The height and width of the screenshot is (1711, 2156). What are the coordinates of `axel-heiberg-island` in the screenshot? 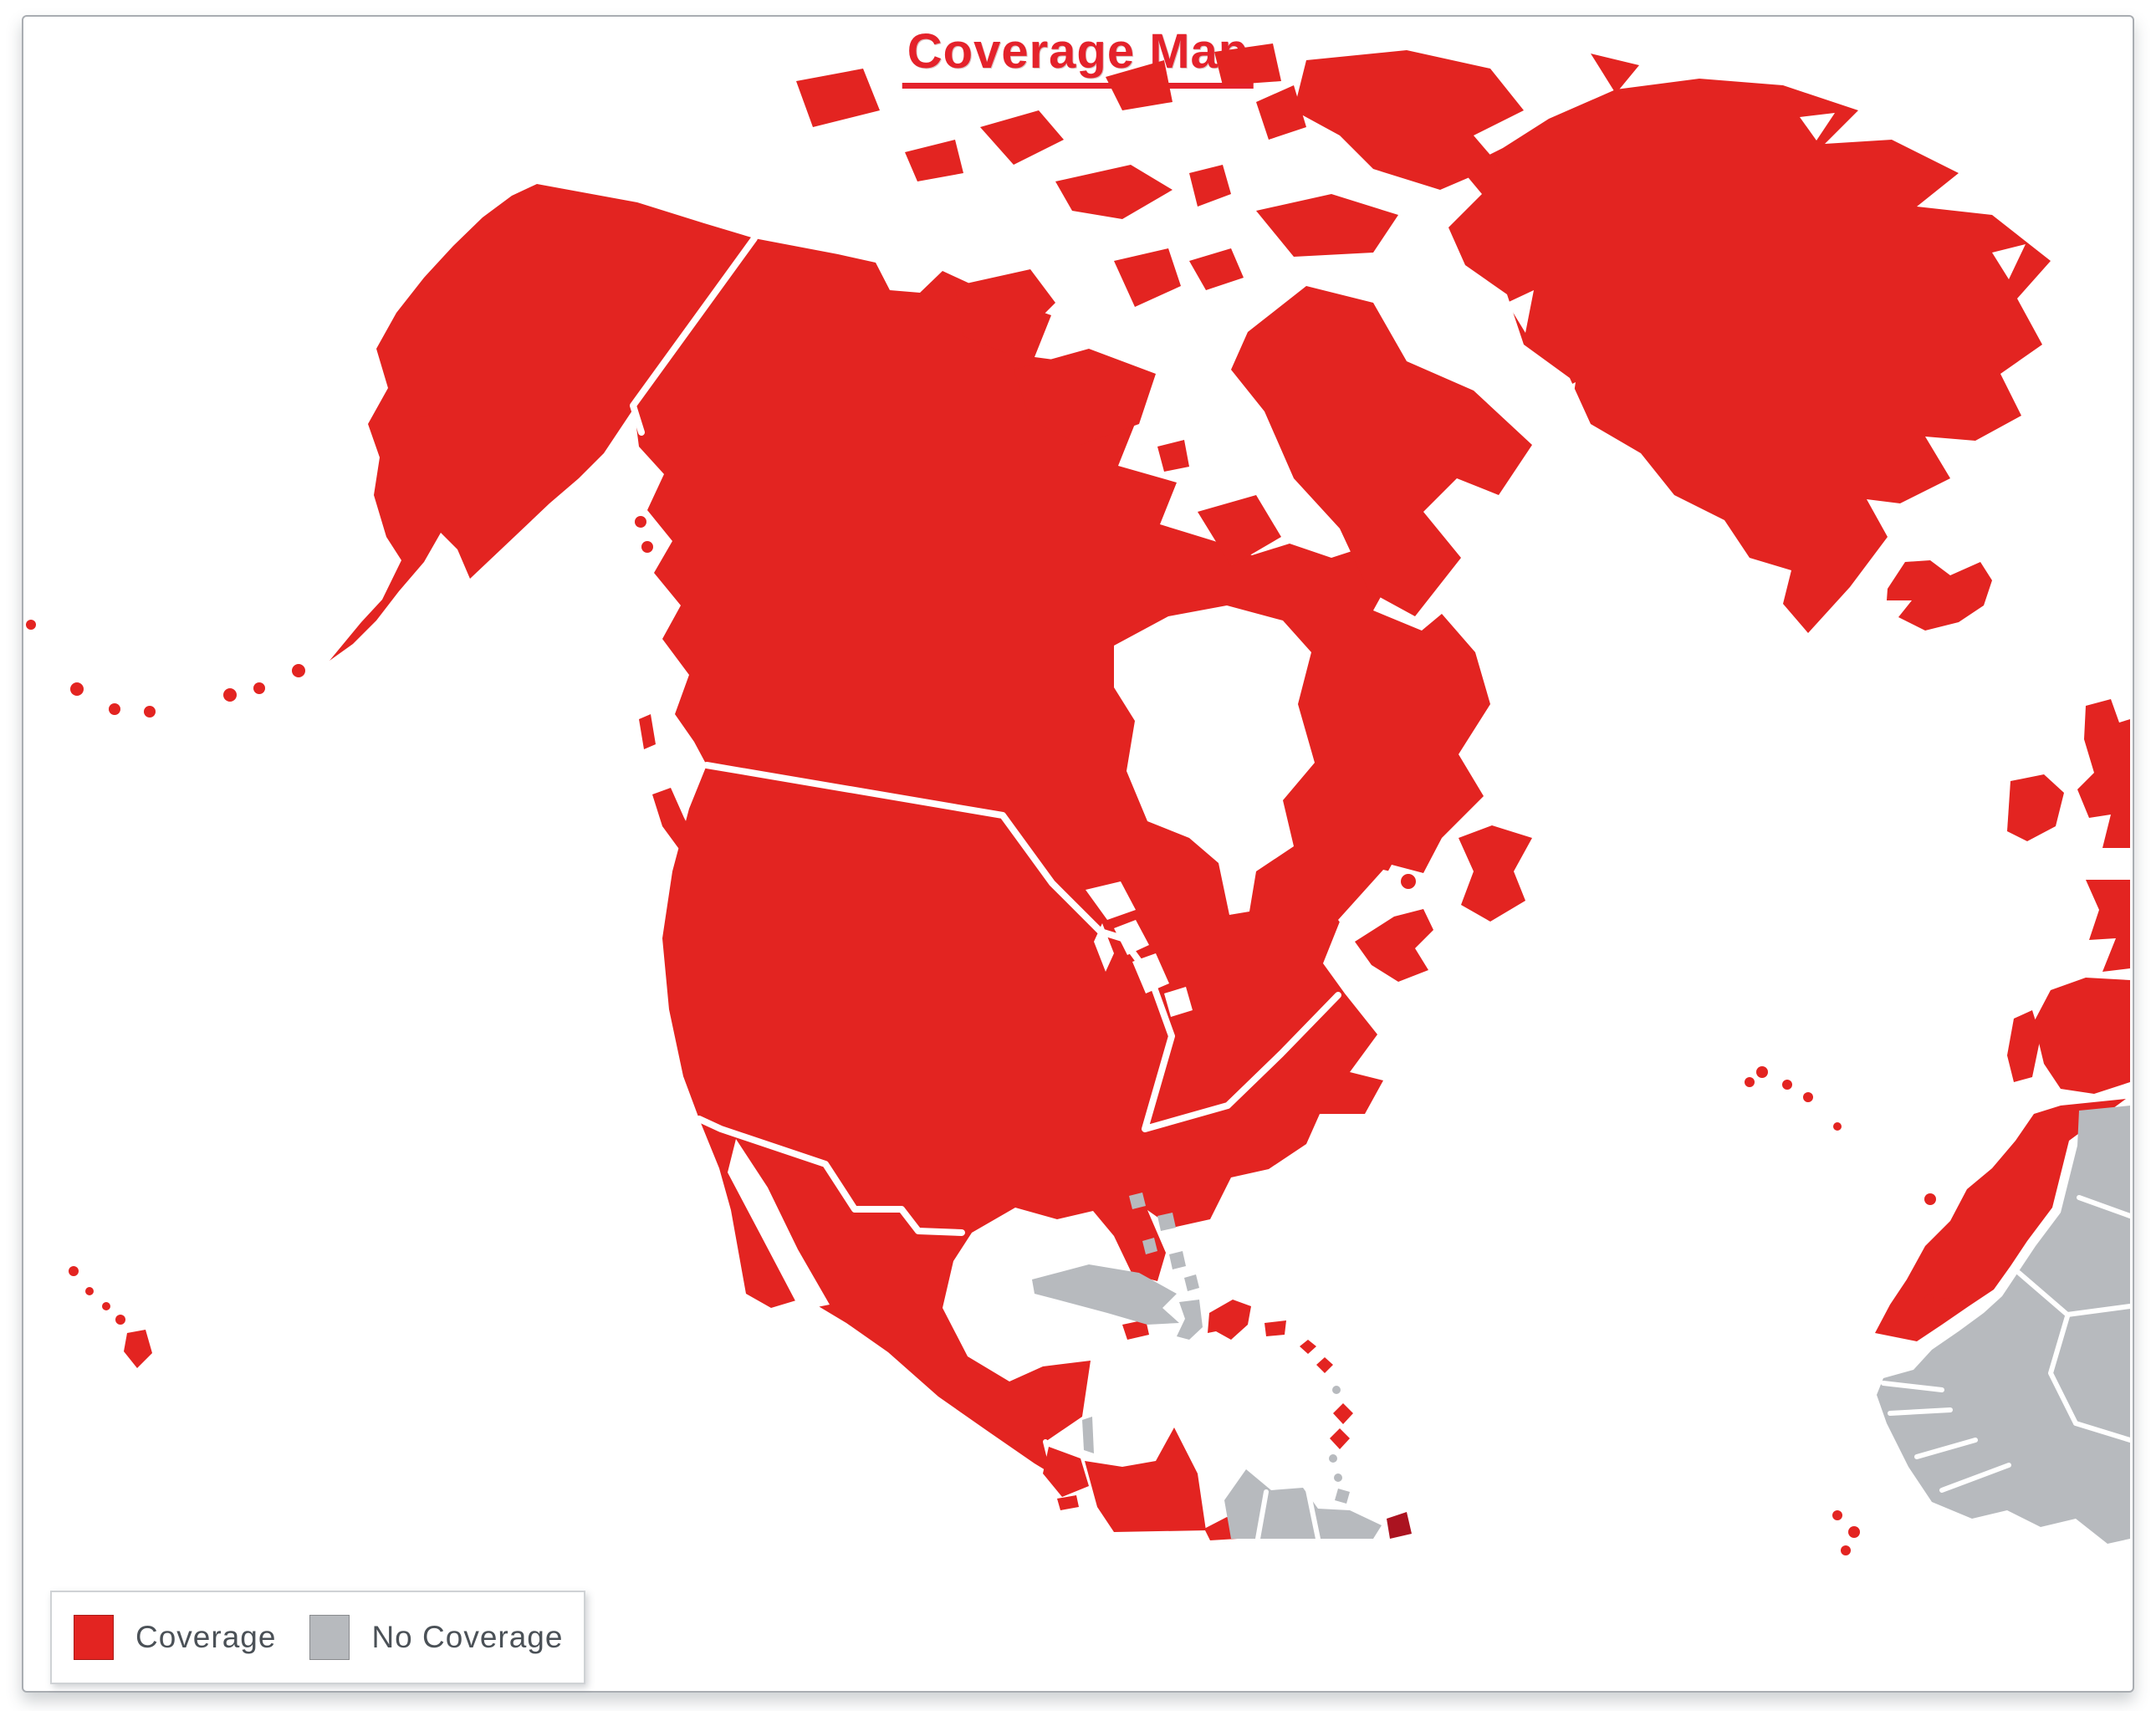 It's located at (1281, 113).